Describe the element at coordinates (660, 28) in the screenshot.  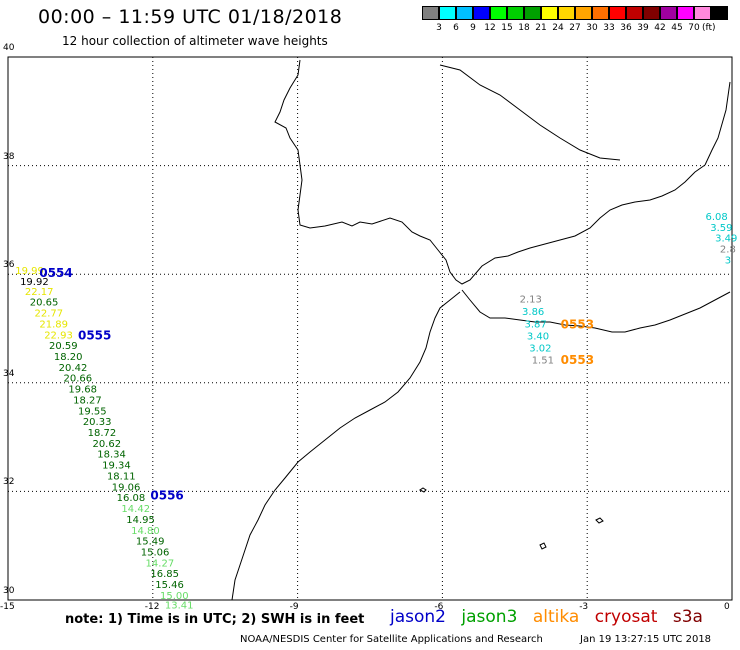
I see `color-scale-label: 42` at that location.